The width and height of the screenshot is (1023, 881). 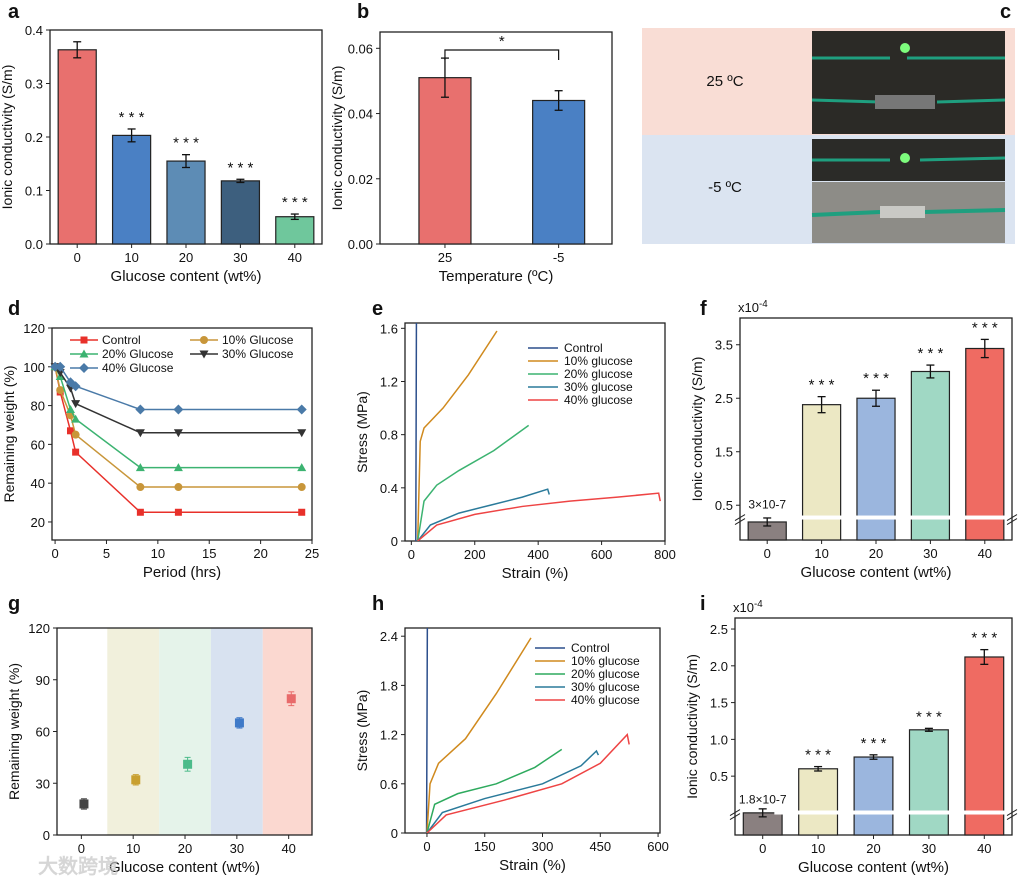 What do you see at coordinates (893, 517) in the screenshot?
I see `axis-break-band` at bounding box center [893, 517].